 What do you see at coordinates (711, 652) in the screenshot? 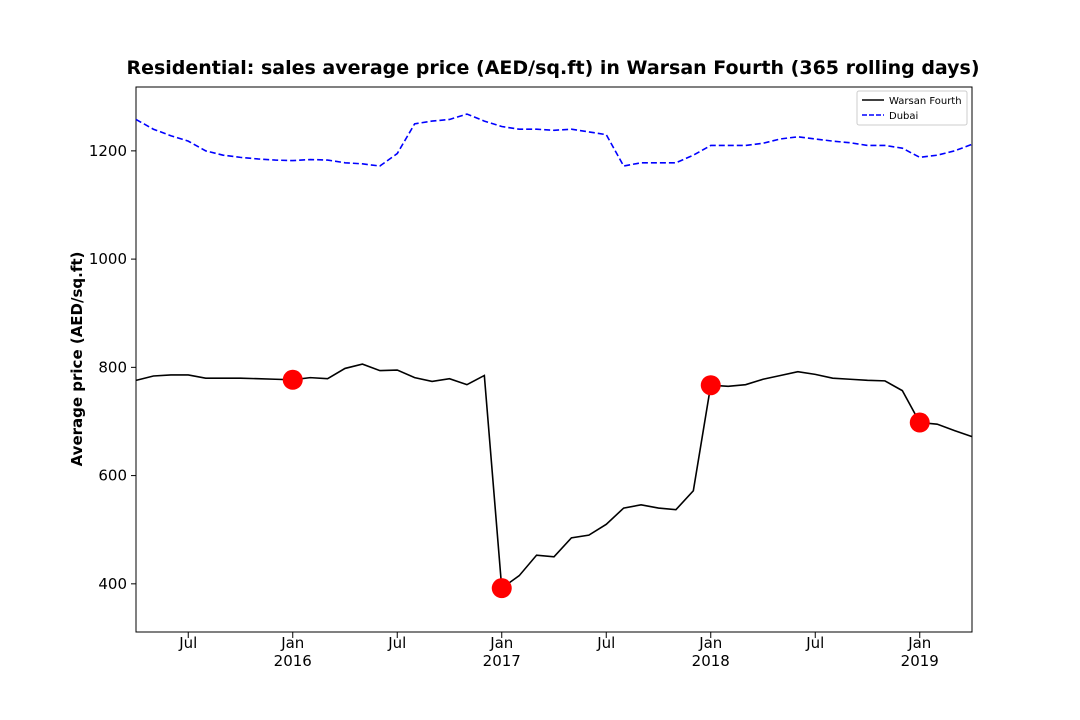
I see `x-tick-label: Jan 2018` at bounding box center [711, 652].